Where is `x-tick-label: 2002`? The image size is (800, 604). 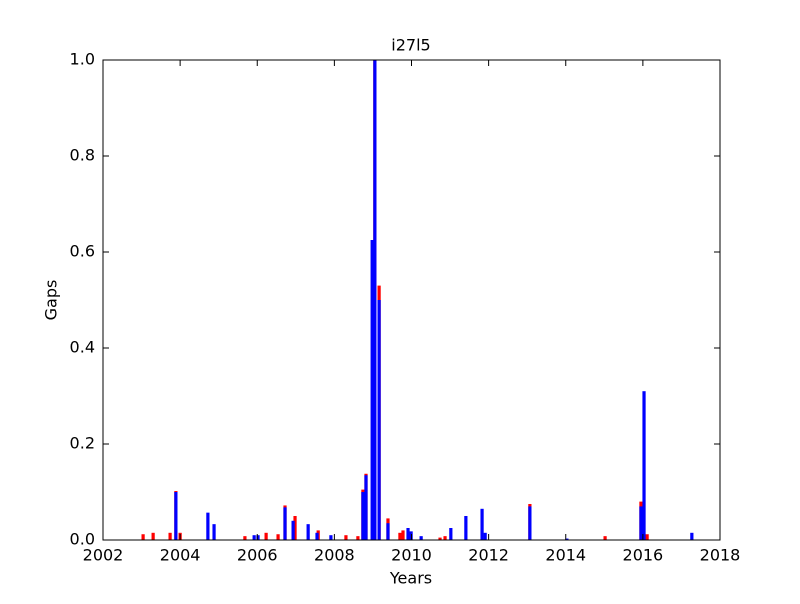
x-tick-label: 2002 is located at coordinates (103, 555).